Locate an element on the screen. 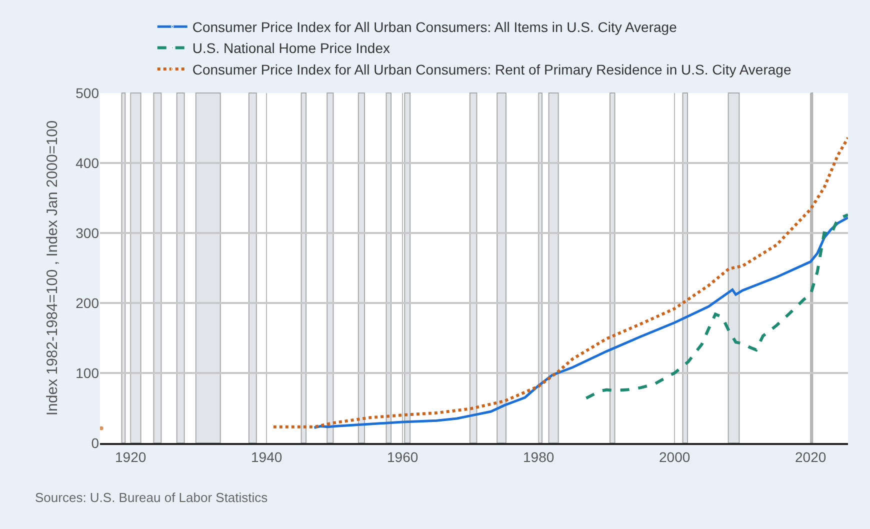 The image size is (870, 529). source-note: Sources: U.S. Bureau of Labor Statistics is located at coordinates (151, 497).